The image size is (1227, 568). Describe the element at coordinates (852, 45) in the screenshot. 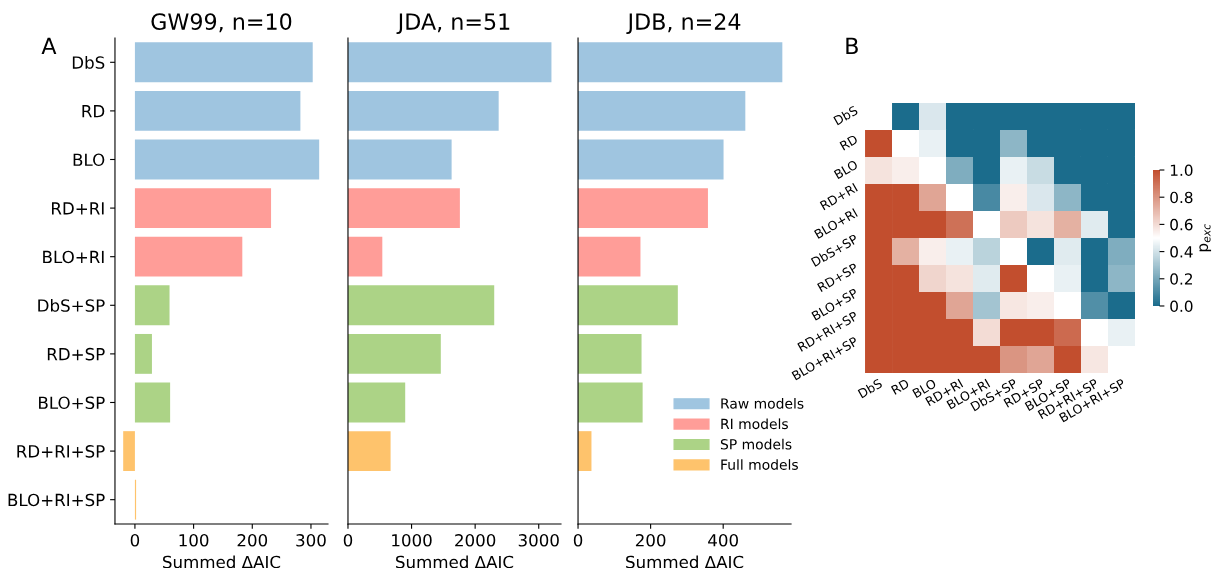

I see `text: B` at that location.